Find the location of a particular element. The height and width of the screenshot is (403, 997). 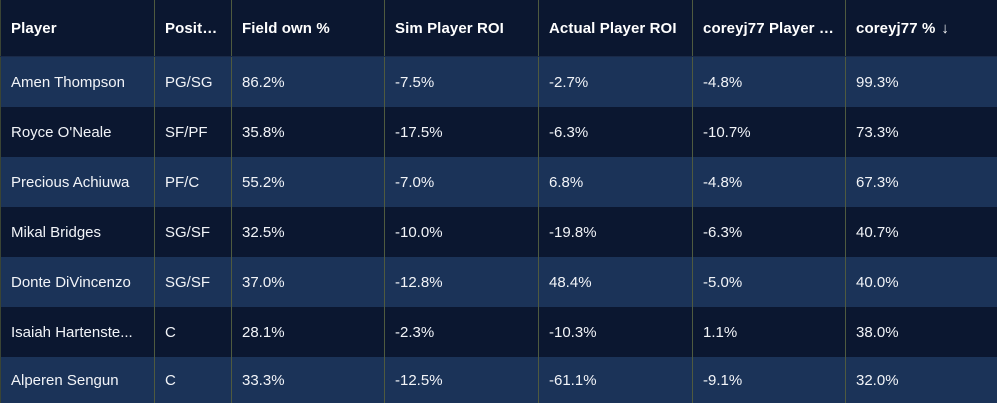

cell-user-pct: 73.3% is located at coordinates (921, 132).